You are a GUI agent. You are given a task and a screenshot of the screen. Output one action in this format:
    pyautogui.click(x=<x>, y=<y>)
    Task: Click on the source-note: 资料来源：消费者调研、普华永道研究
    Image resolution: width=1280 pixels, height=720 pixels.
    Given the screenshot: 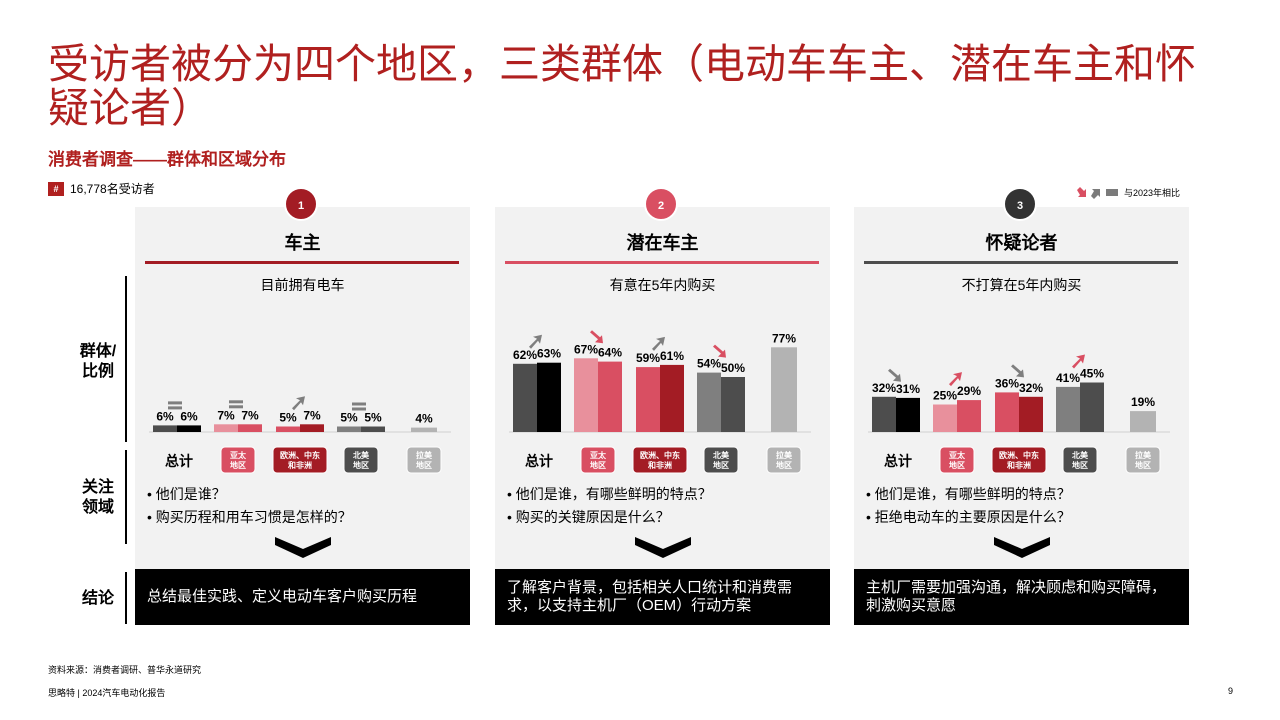 What is the action you would take?
    pyautogui.click(x=125, y=670)
    